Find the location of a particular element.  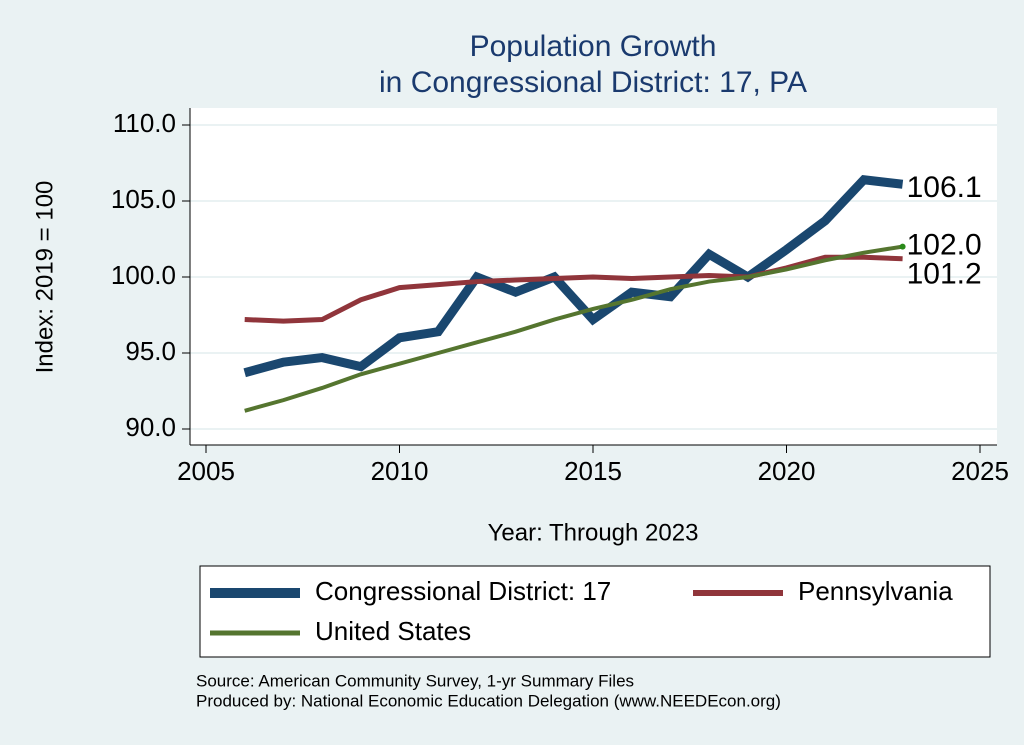

y-tick-label: 100.0 is located at coordinates (143, 275).